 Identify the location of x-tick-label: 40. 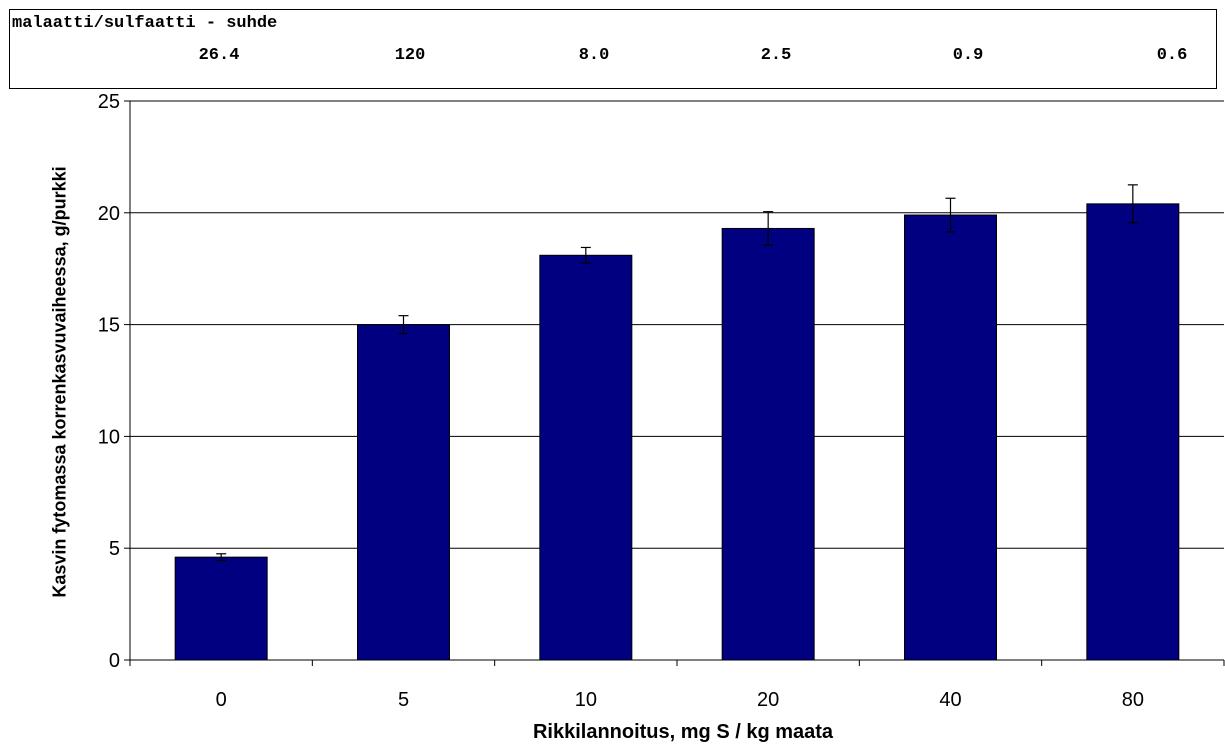
(950, 700).